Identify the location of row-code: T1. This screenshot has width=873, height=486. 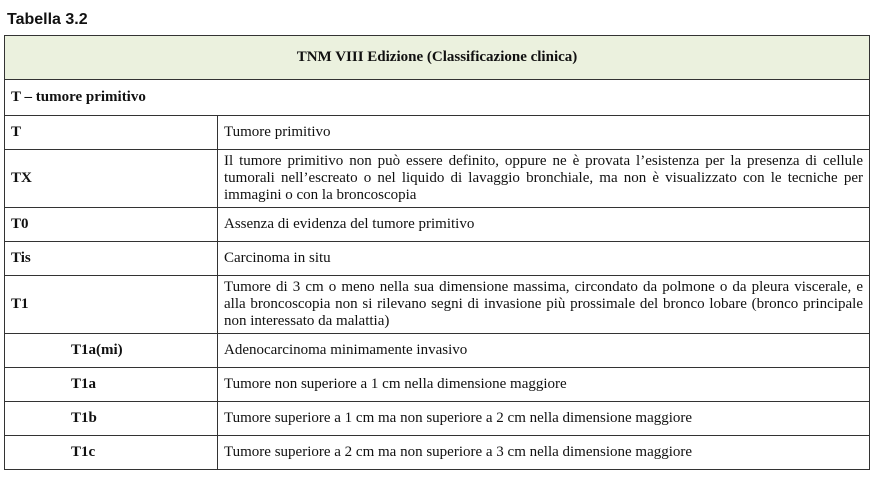
(111, 304).